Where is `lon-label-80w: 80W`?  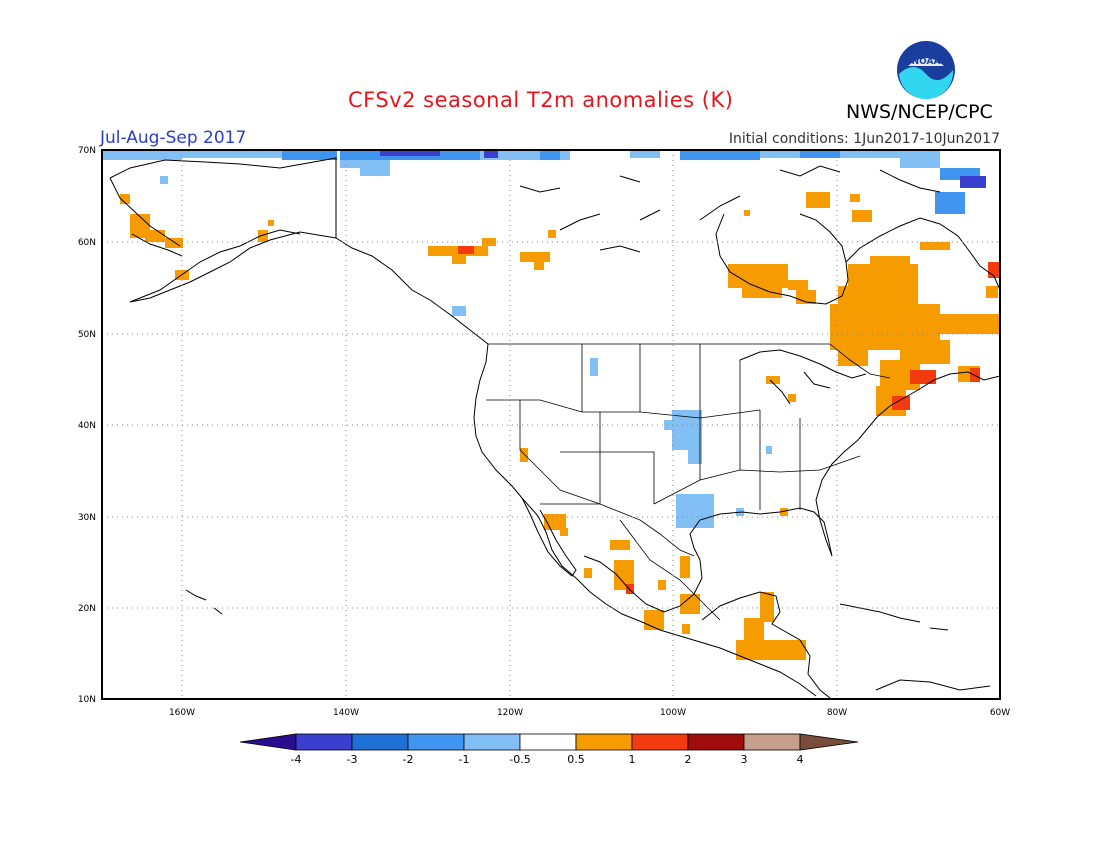 lon-label-80w: 80W is located at coordinates (837, 713).